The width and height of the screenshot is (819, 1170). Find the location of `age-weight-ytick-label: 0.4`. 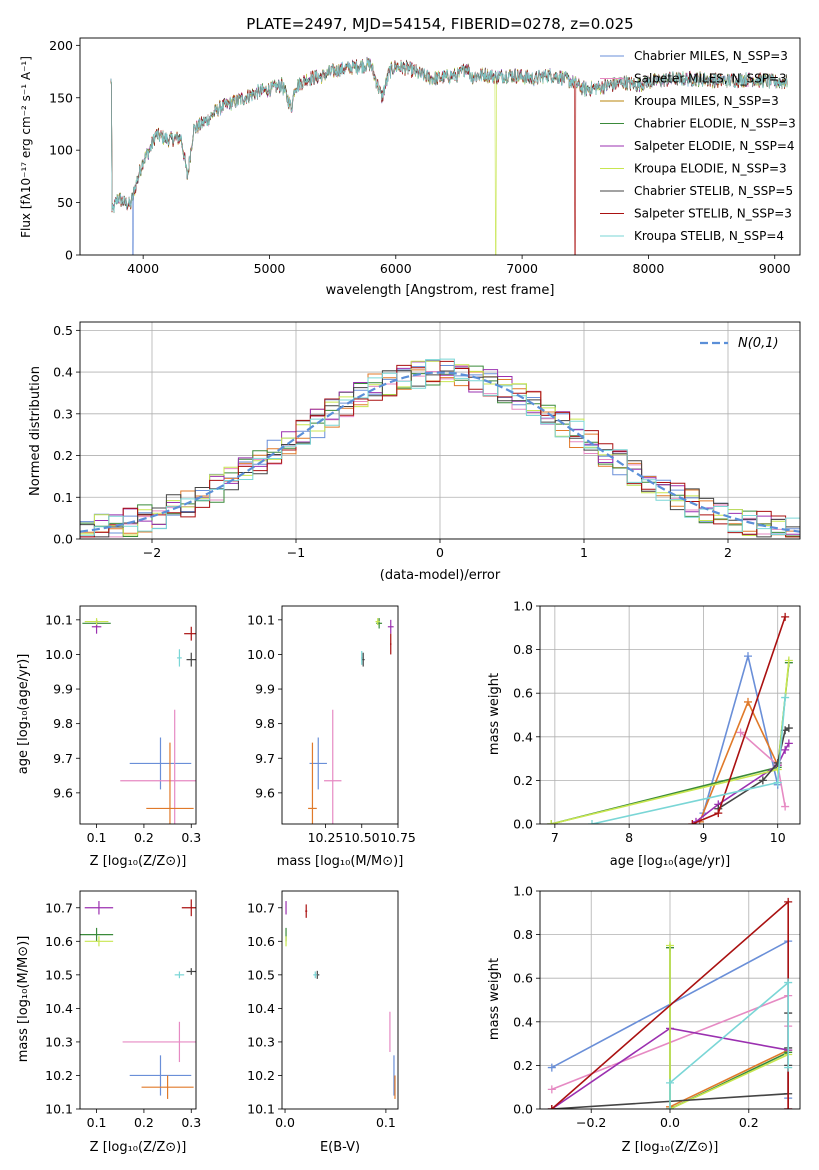

age-weight-ytick-label: 0.4 is located at coordinates (523, 736).